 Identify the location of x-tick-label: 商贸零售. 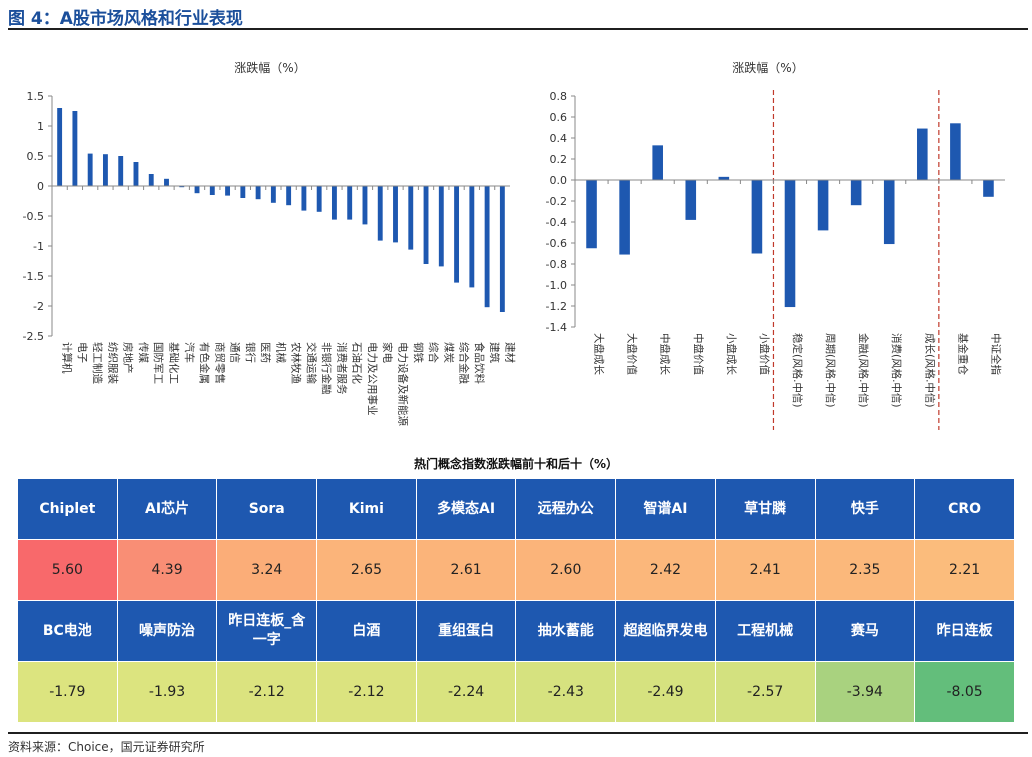
(219, 363).